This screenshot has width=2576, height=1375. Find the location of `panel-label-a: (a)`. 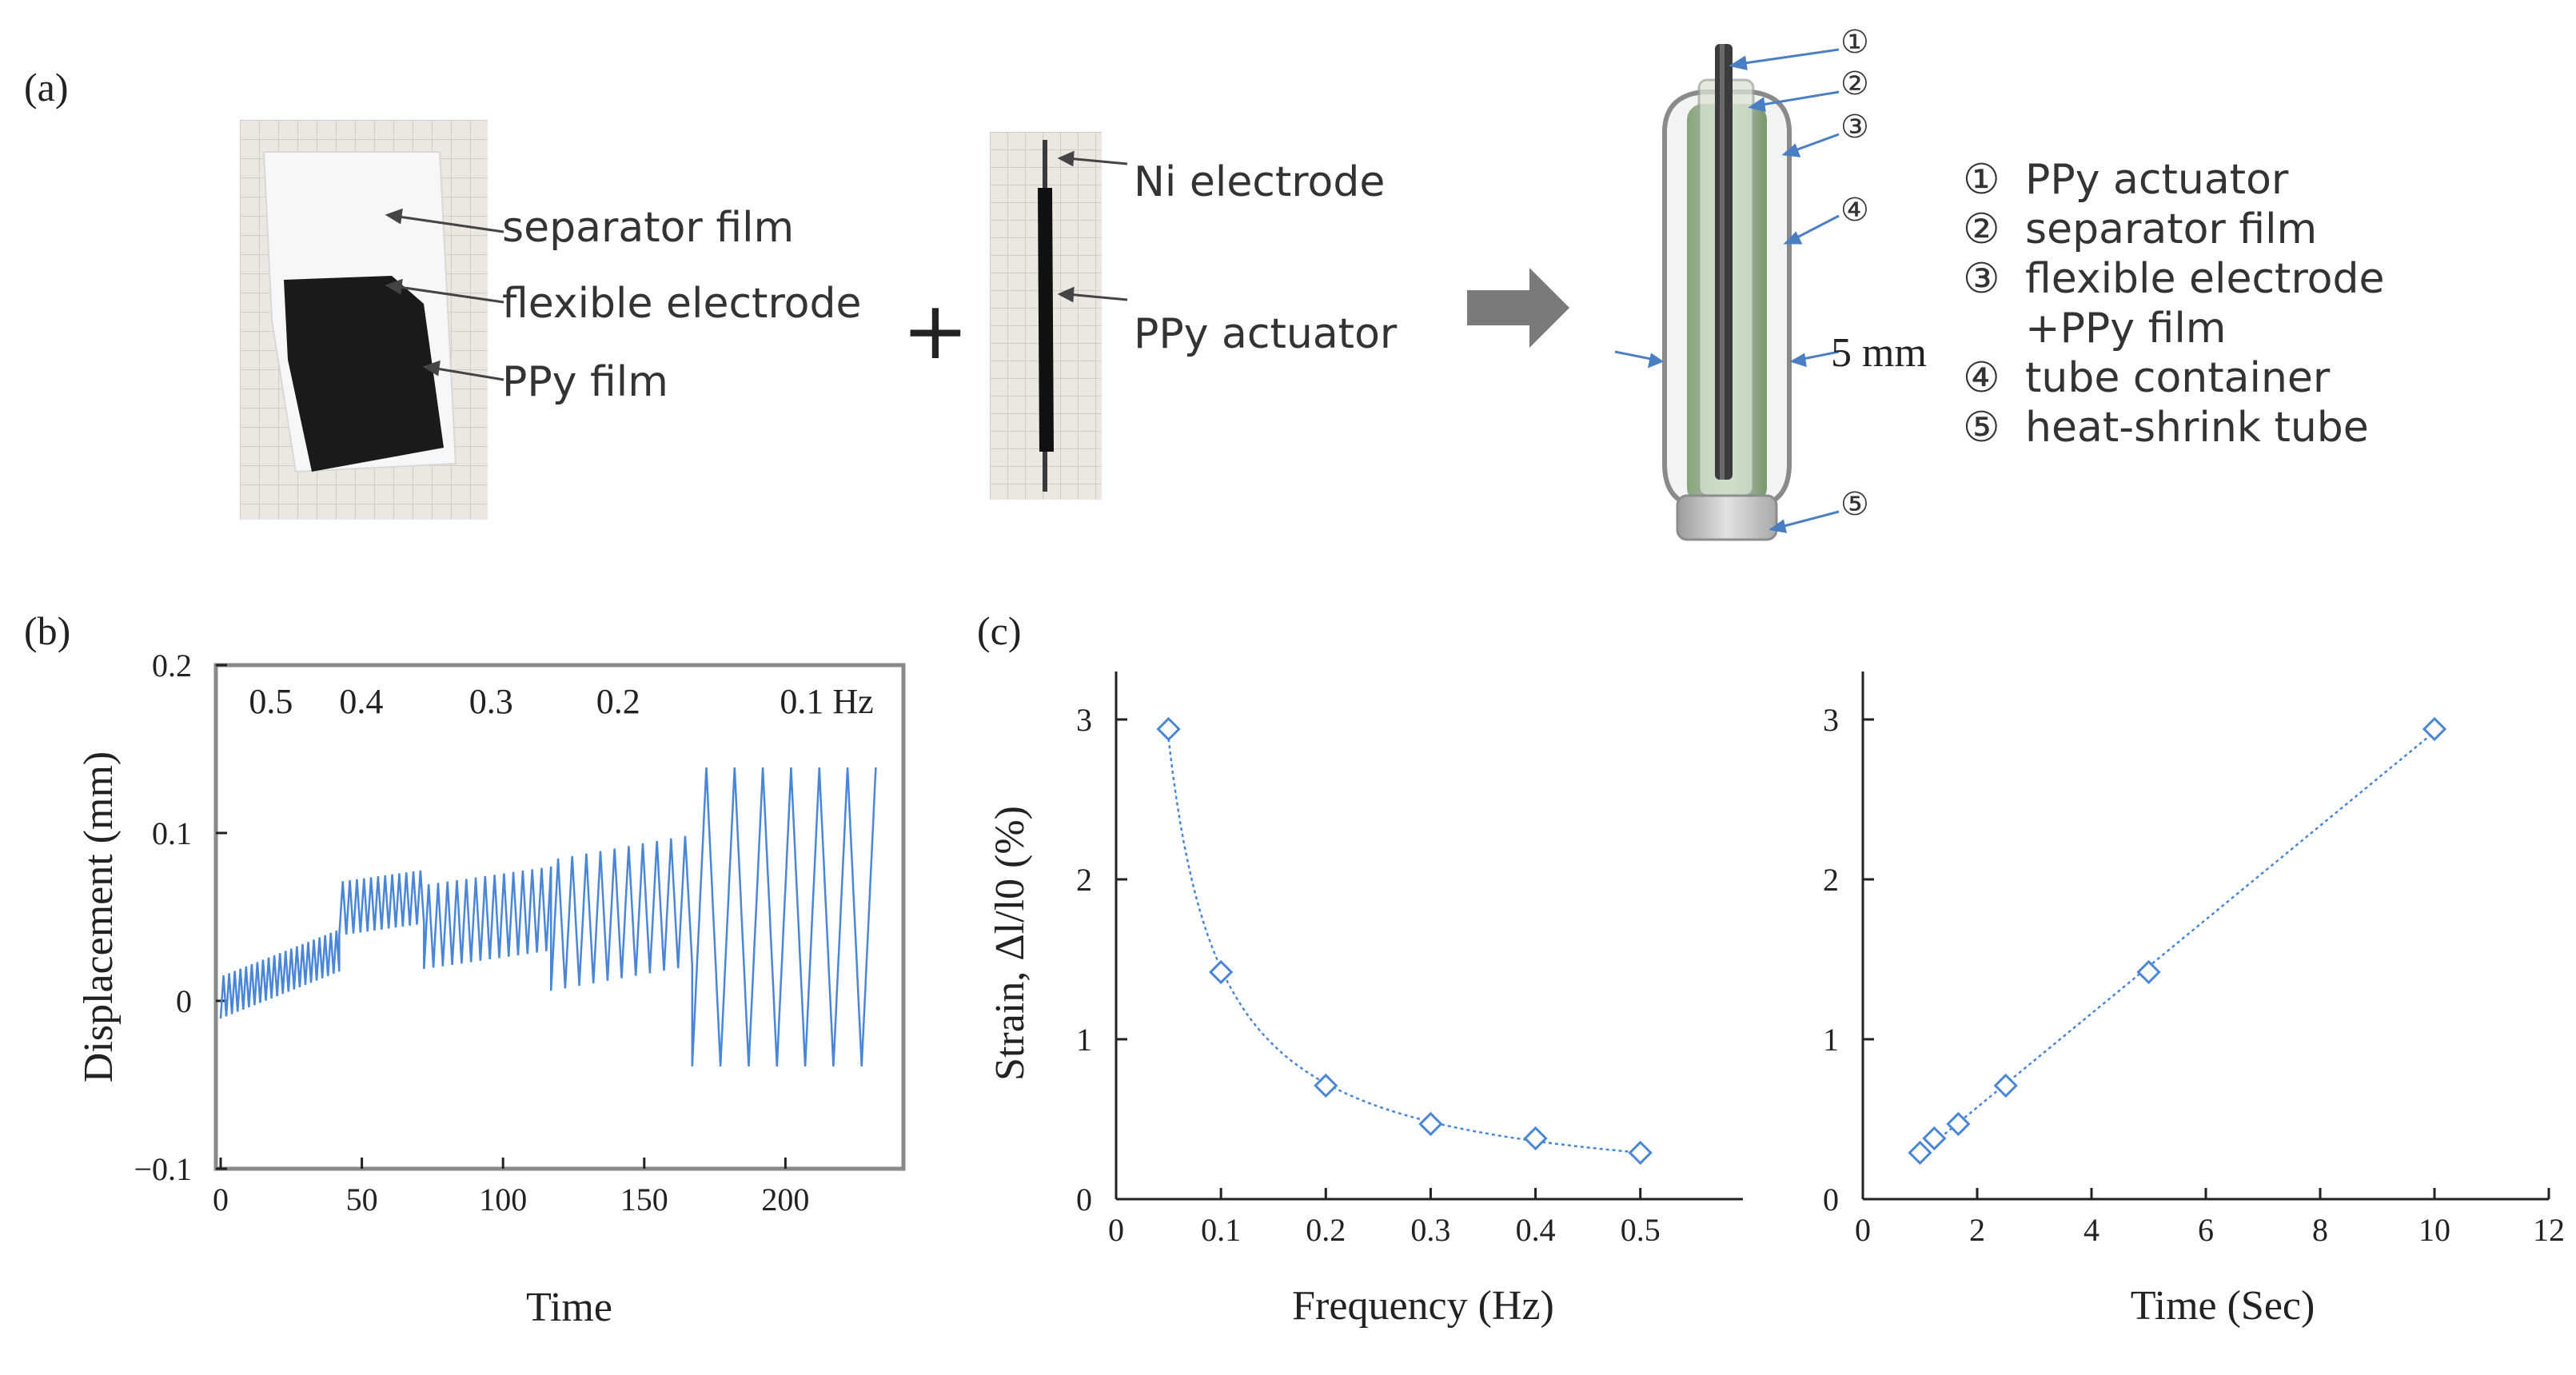

panel-label-a: (a) is located at coordinates (46, 87).